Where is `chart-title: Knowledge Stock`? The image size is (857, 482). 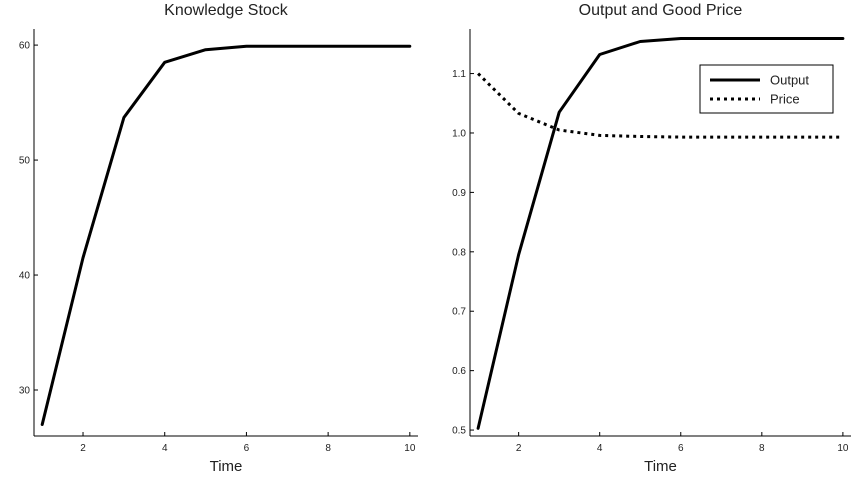
chart-title: Knowledge Stock is located at coordinates (226, 10).